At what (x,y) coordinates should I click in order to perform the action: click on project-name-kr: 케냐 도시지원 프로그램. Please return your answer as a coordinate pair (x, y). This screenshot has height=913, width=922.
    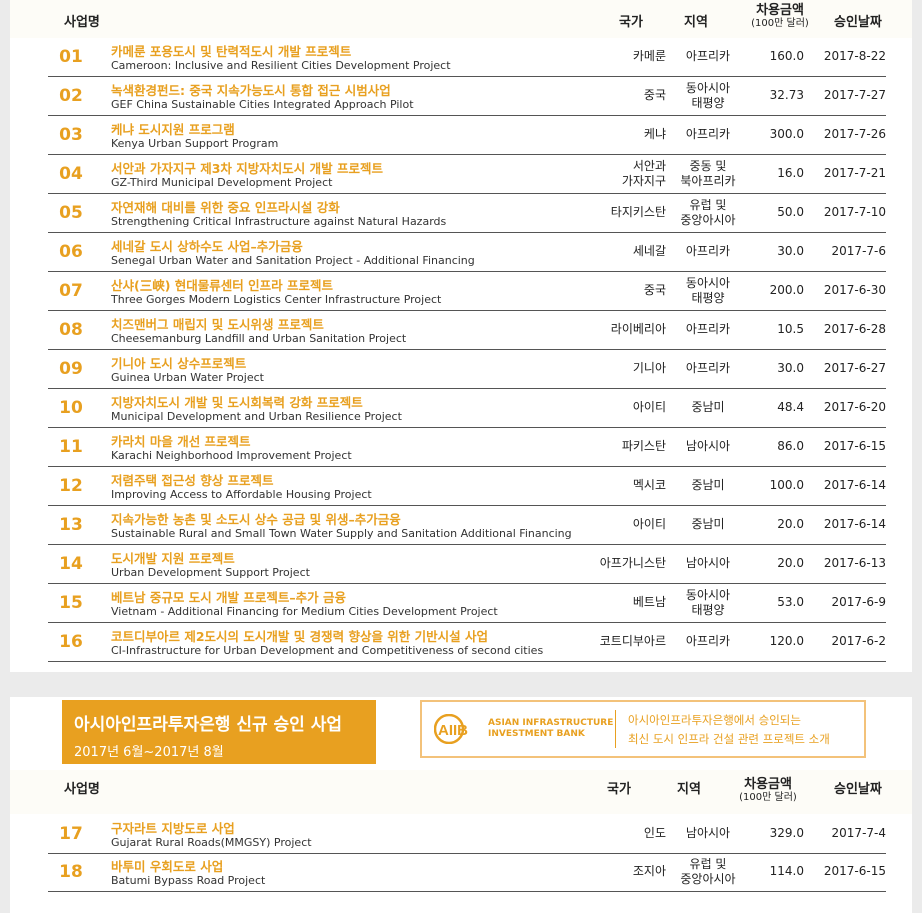
    Looking at the image, I should click on (173, 129).